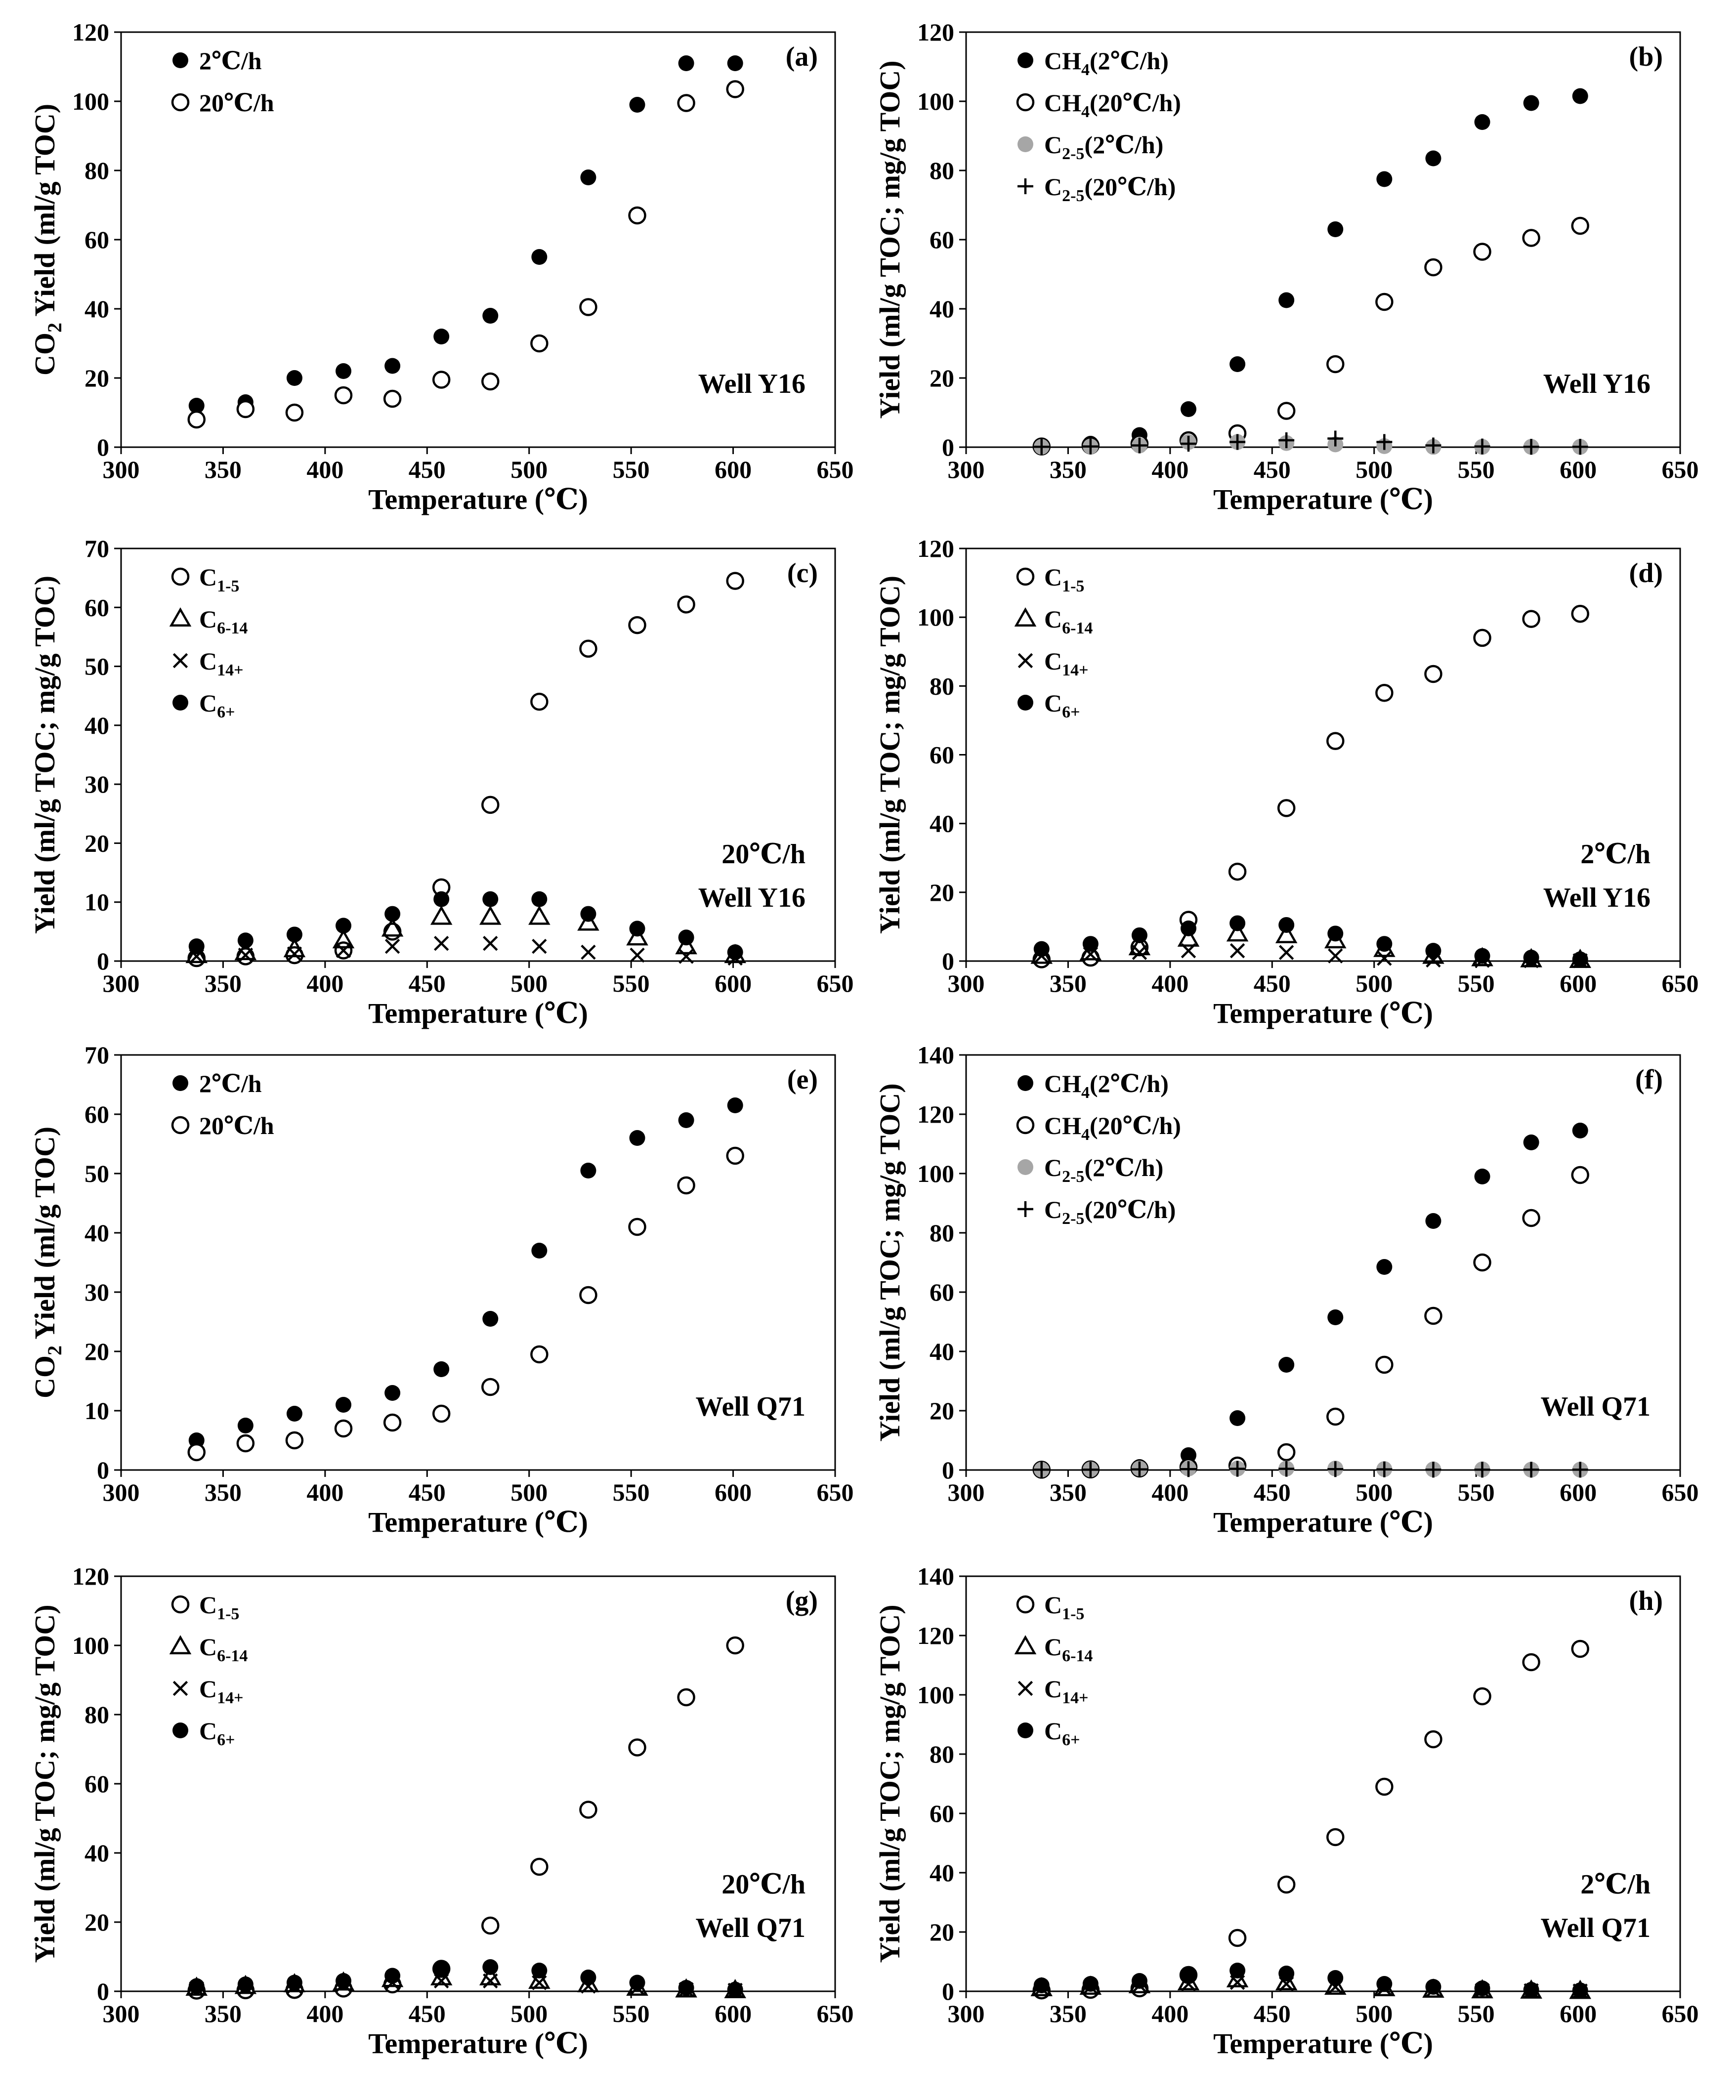 The image size is (1736, 2100). Describe the element at coordinates (802, 57) in the screenshot. I see `panel-letter: (a)` at that location.